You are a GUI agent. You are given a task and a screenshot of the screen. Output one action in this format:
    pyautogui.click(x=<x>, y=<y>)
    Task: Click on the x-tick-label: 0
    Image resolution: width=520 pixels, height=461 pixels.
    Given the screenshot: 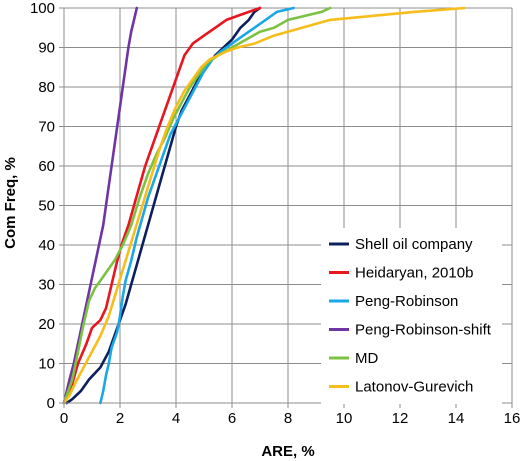 What is the action you would take?
    pyautogui.click(x=64, y=418)
    